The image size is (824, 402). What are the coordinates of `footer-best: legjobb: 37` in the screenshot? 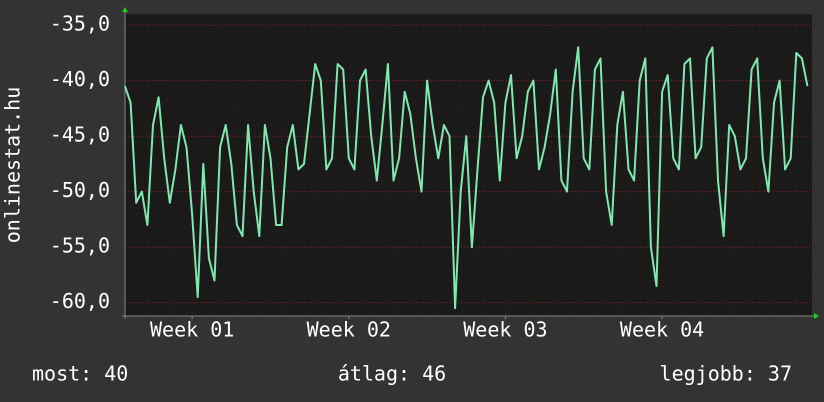 It's located at (726, 374).